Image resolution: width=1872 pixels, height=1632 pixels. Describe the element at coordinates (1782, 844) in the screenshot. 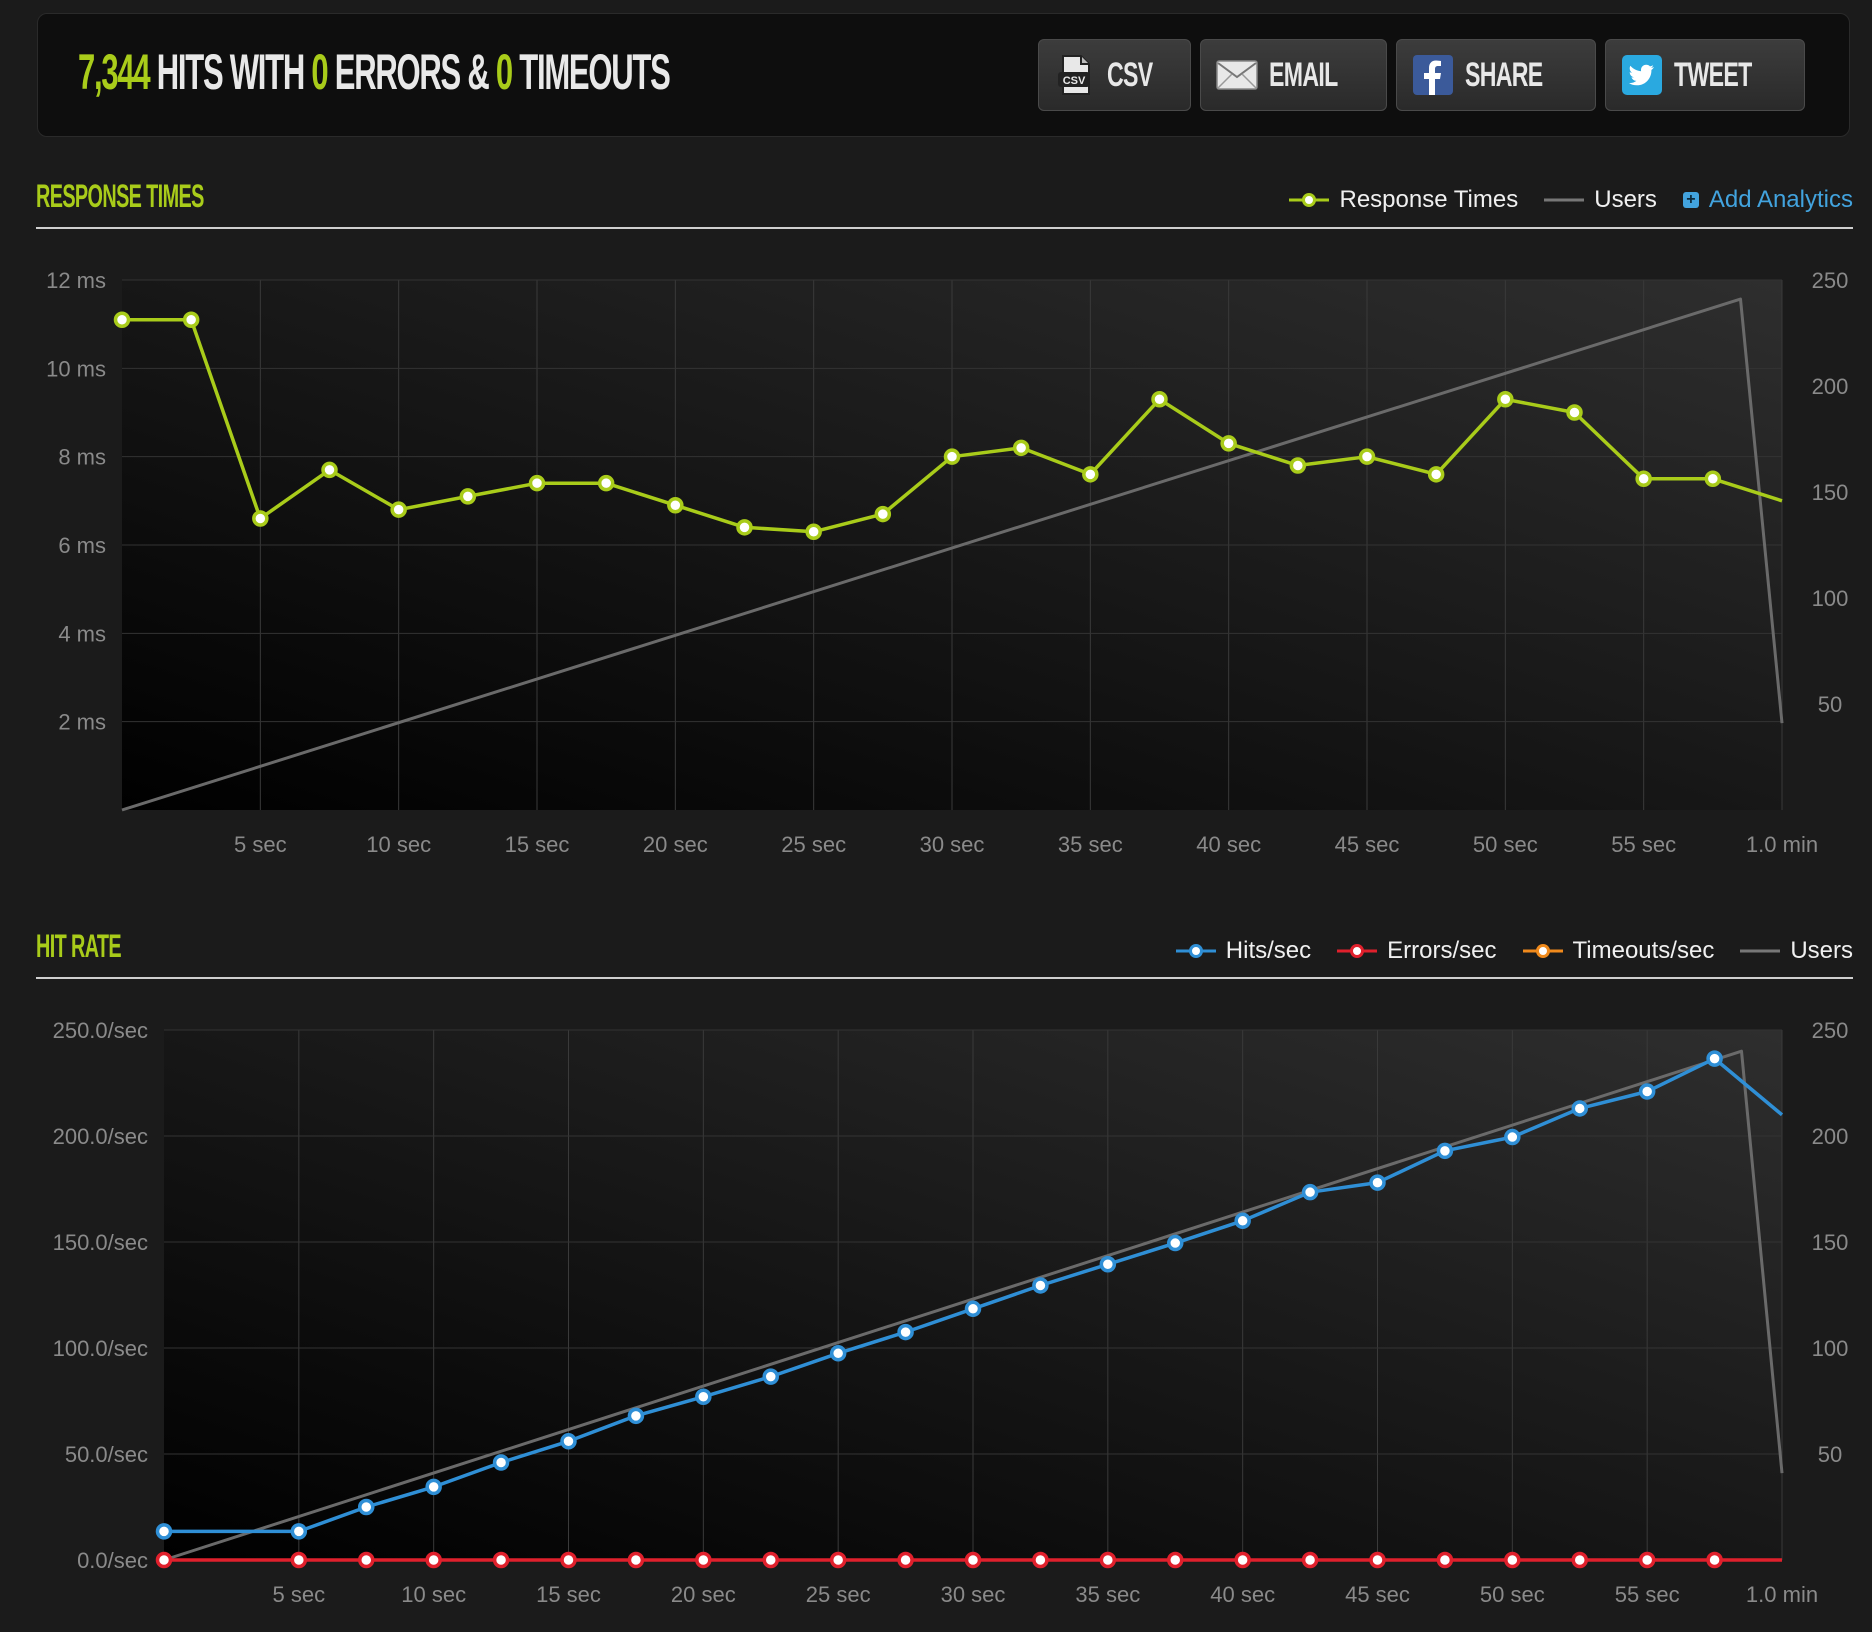

I see `x-tick-label: 1.0 min` at that location.